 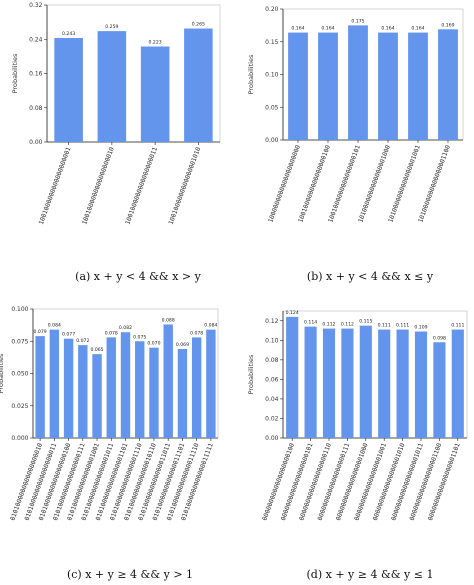 What do you see at coordinates (404, 184) in the screenshot?
I see `x-tick-label: 1010000000000000001001` at bounding box center [404, 184].